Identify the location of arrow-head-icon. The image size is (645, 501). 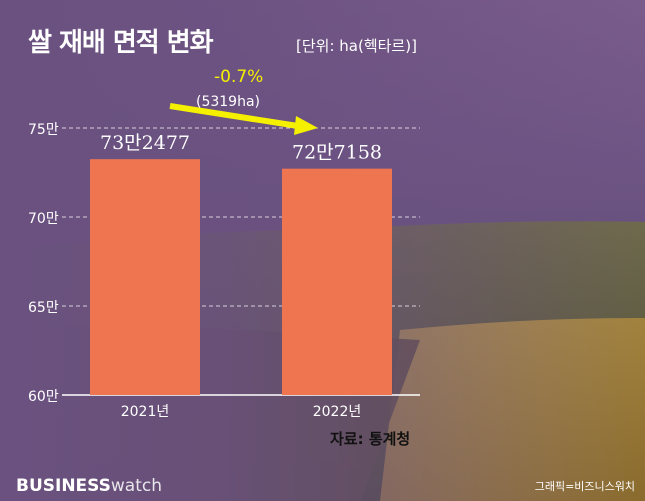
(306, 125).